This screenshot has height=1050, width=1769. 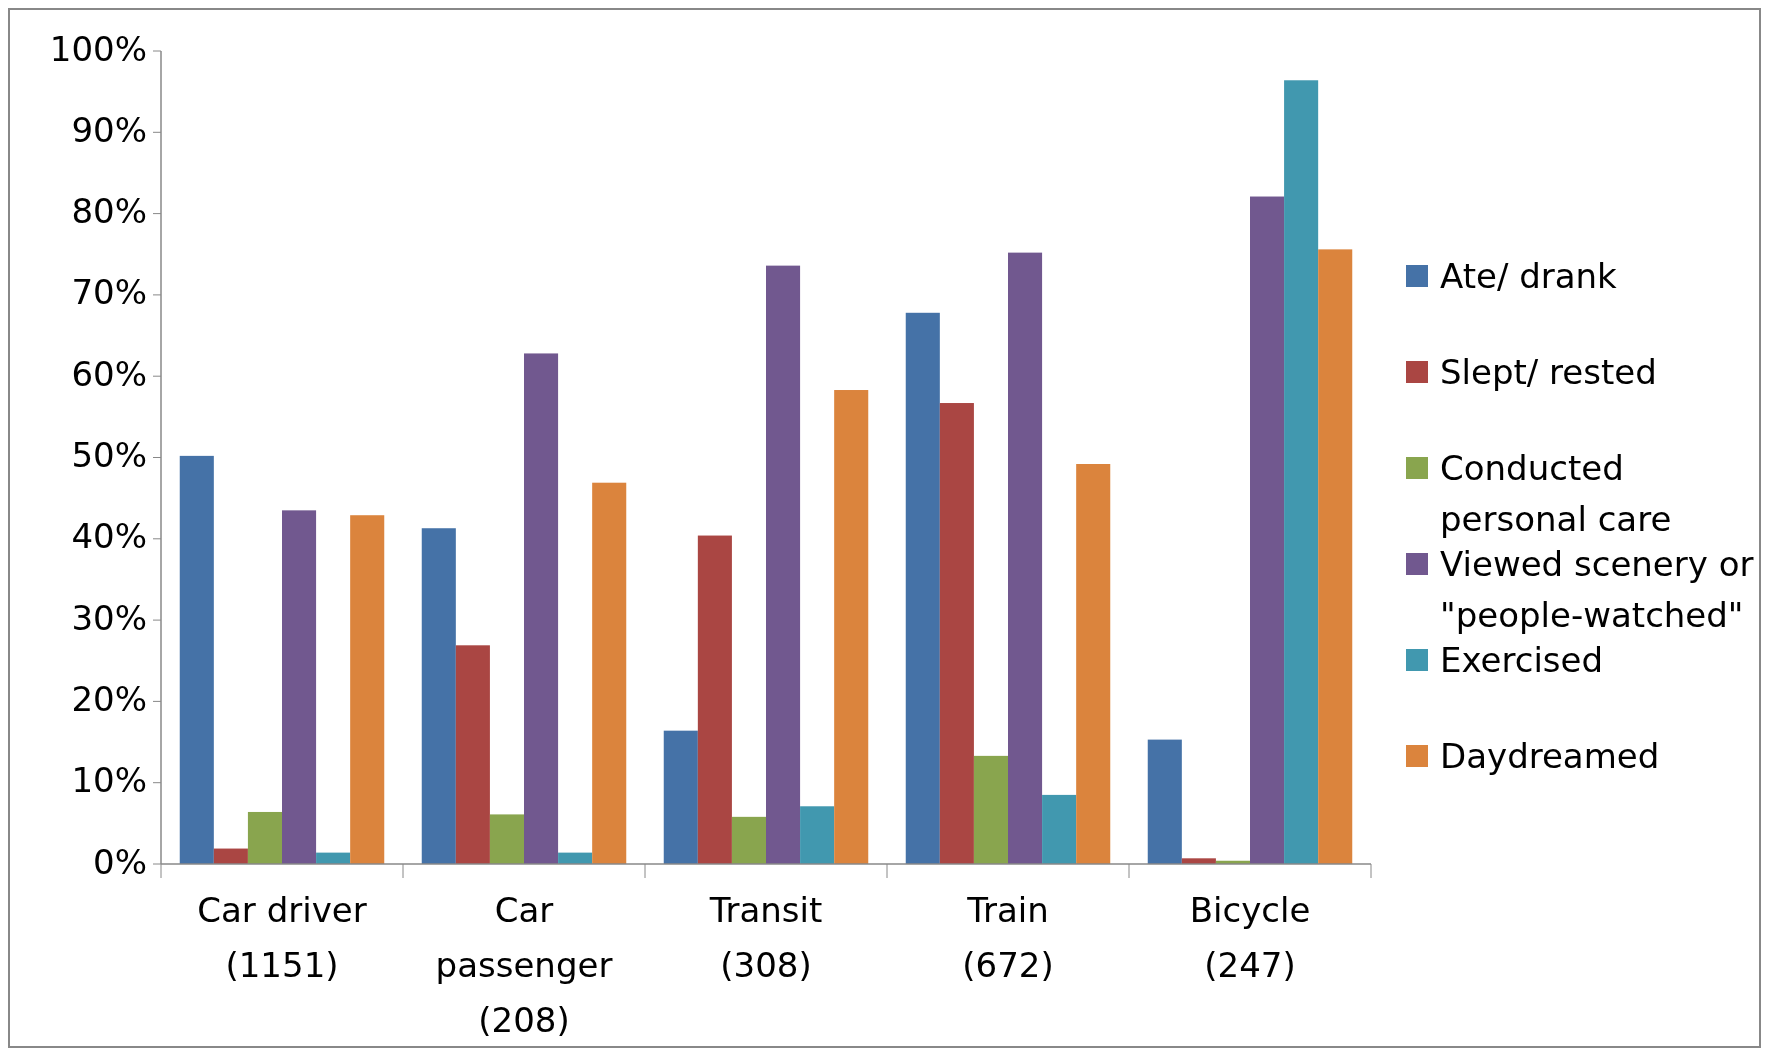 What do you see at coordinates (1522, 659) in the screenshot?
I see `legend-label: Exercised` at bounding box center [1522, 659].